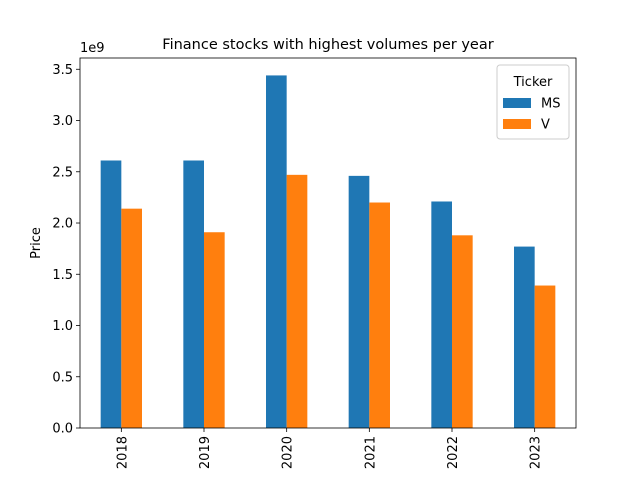 Image resolution: width=640 pixels, height=484 pixels. I want to click on legend-title: Ticker, so click(533, 82).